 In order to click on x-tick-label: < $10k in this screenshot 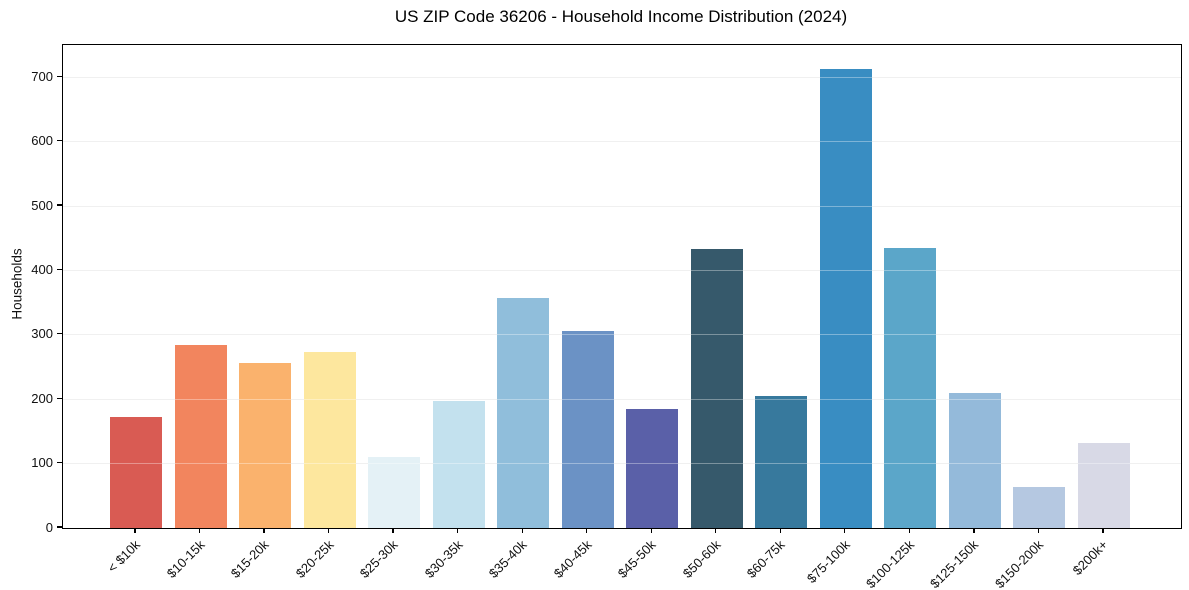, I will do `click(123, 556)`.